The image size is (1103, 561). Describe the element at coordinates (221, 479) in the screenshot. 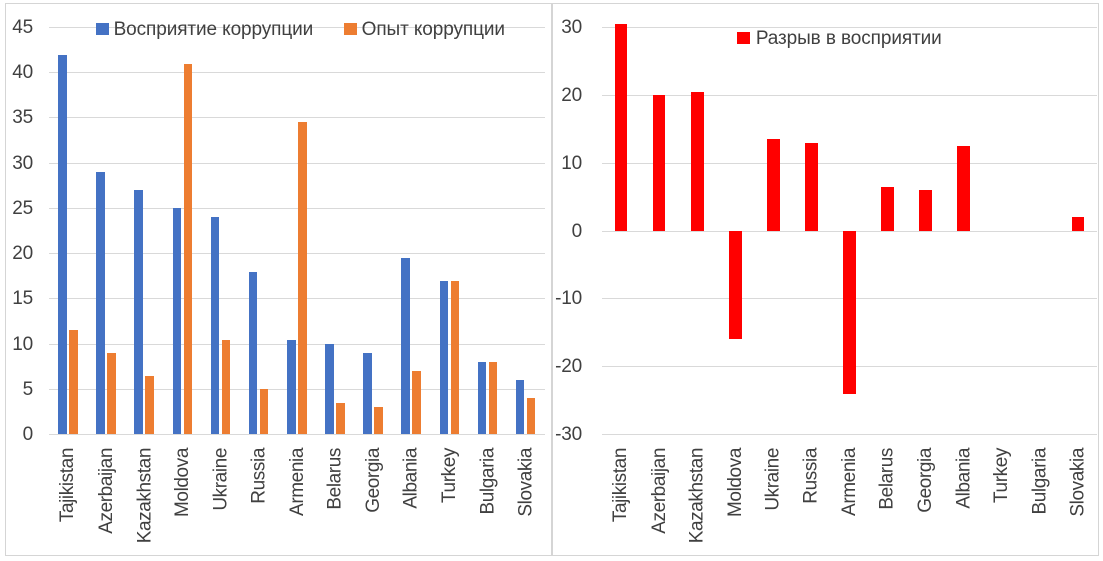

I see `x-axis-category-label: Ukraine` at that location.